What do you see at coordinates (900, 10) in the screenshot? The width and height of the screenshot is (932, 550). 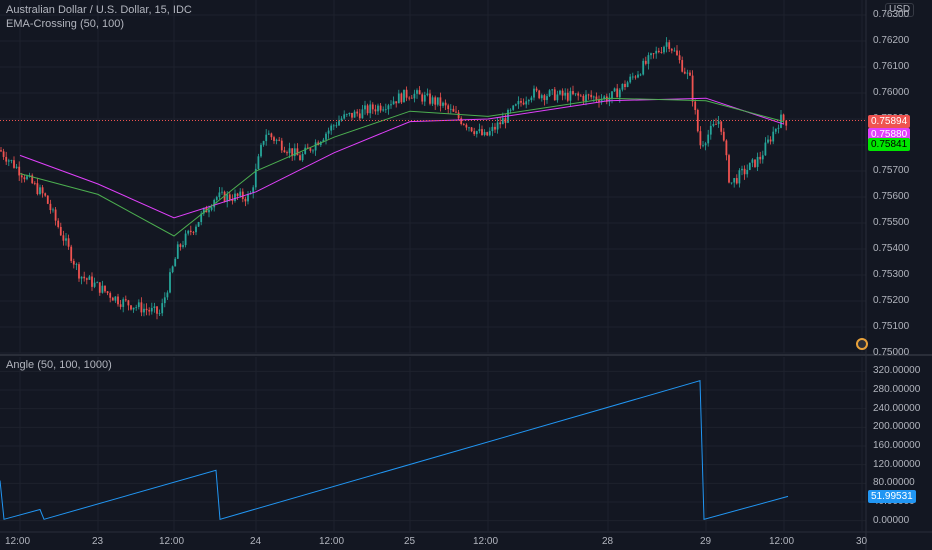 I see `currency-button: USD` at bounding box center [900, 10].